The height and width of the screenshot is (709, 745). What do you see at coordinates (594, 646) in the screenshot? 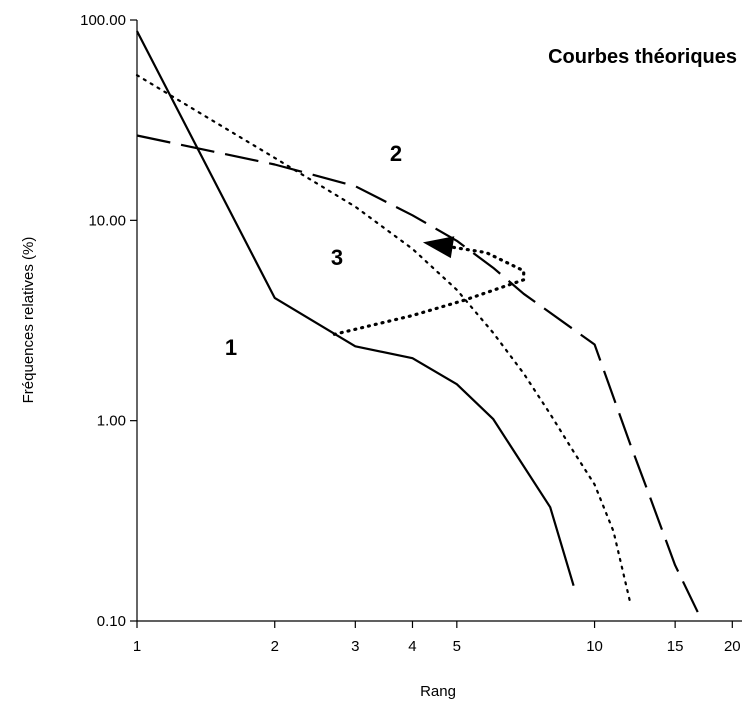
I see `x-tick-label: 10` at bounding box center [594, 646].